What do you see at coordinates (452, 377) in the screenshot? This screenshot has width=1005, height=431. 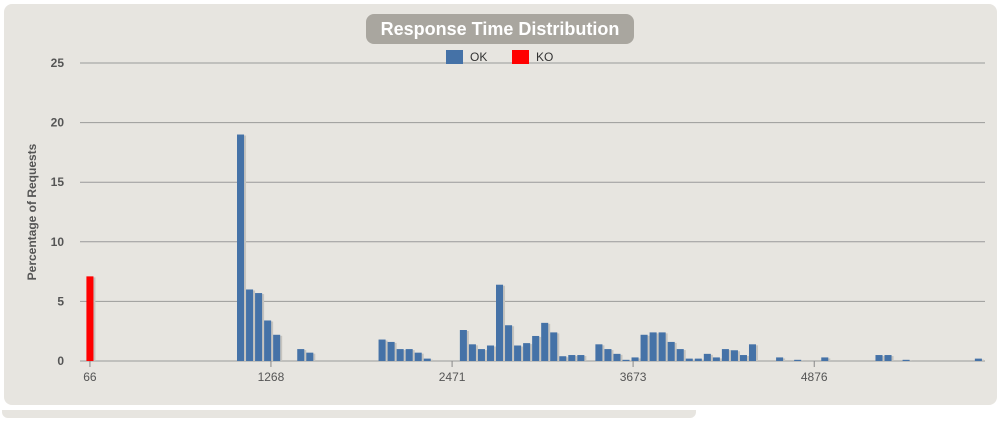 I see `x-tick-label: 2471` at bounding box center [452, 377].